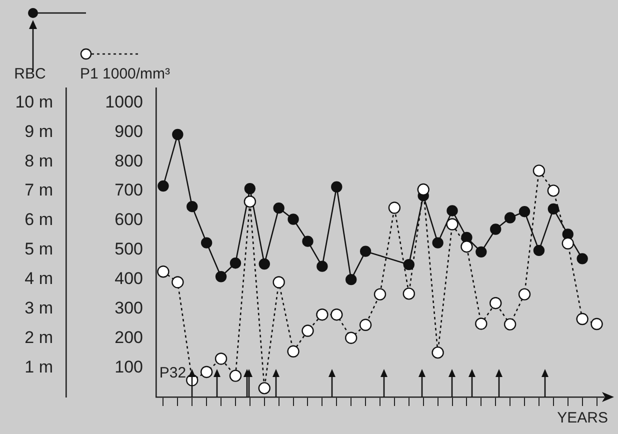 This screenshot has height=434, width=618. Describe the element at coordinates (128, 278) in the screenshot. I see `y-tick-label: 400` at that location.